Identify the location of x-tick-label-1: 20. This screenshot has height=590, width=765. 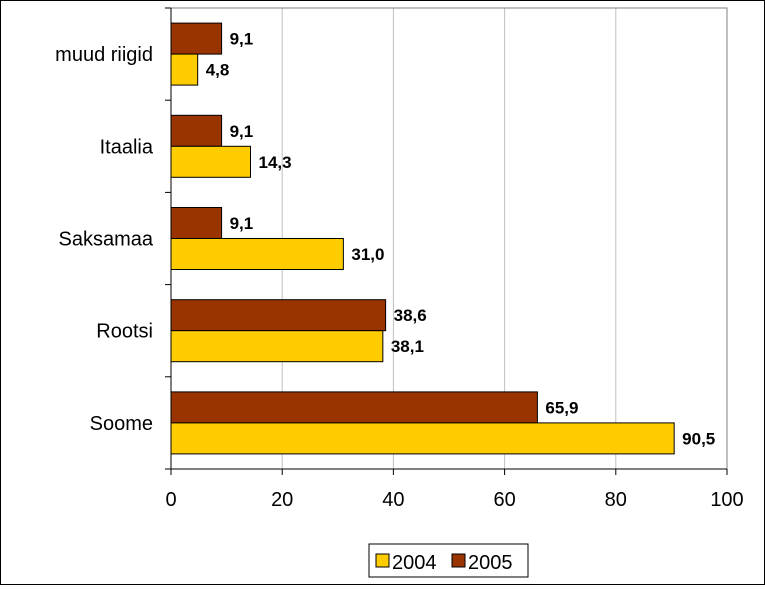
(282, 500).